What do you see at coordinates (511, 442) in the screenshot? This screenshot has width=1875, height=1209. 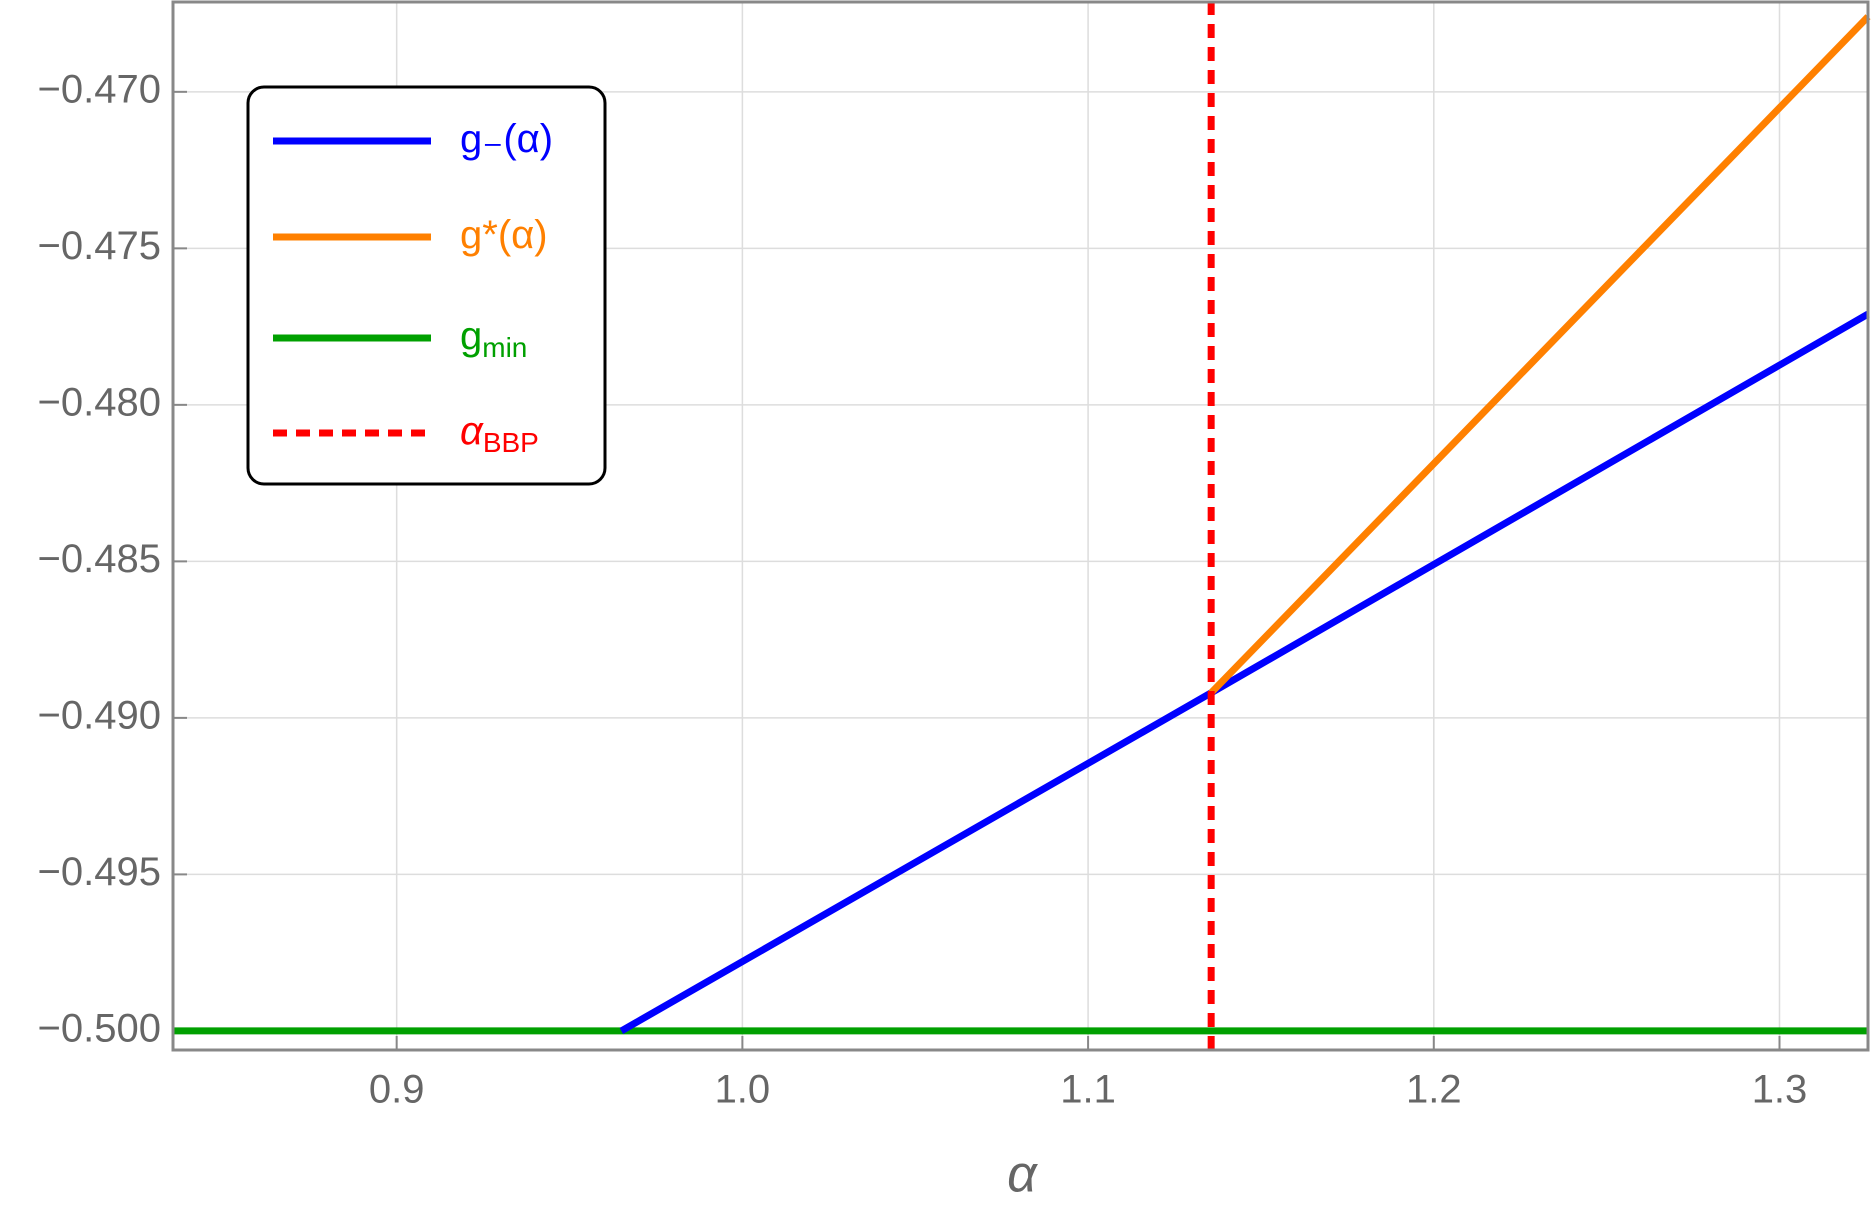 I see `legend-sub: BBP` at bounding box center [511, 442].